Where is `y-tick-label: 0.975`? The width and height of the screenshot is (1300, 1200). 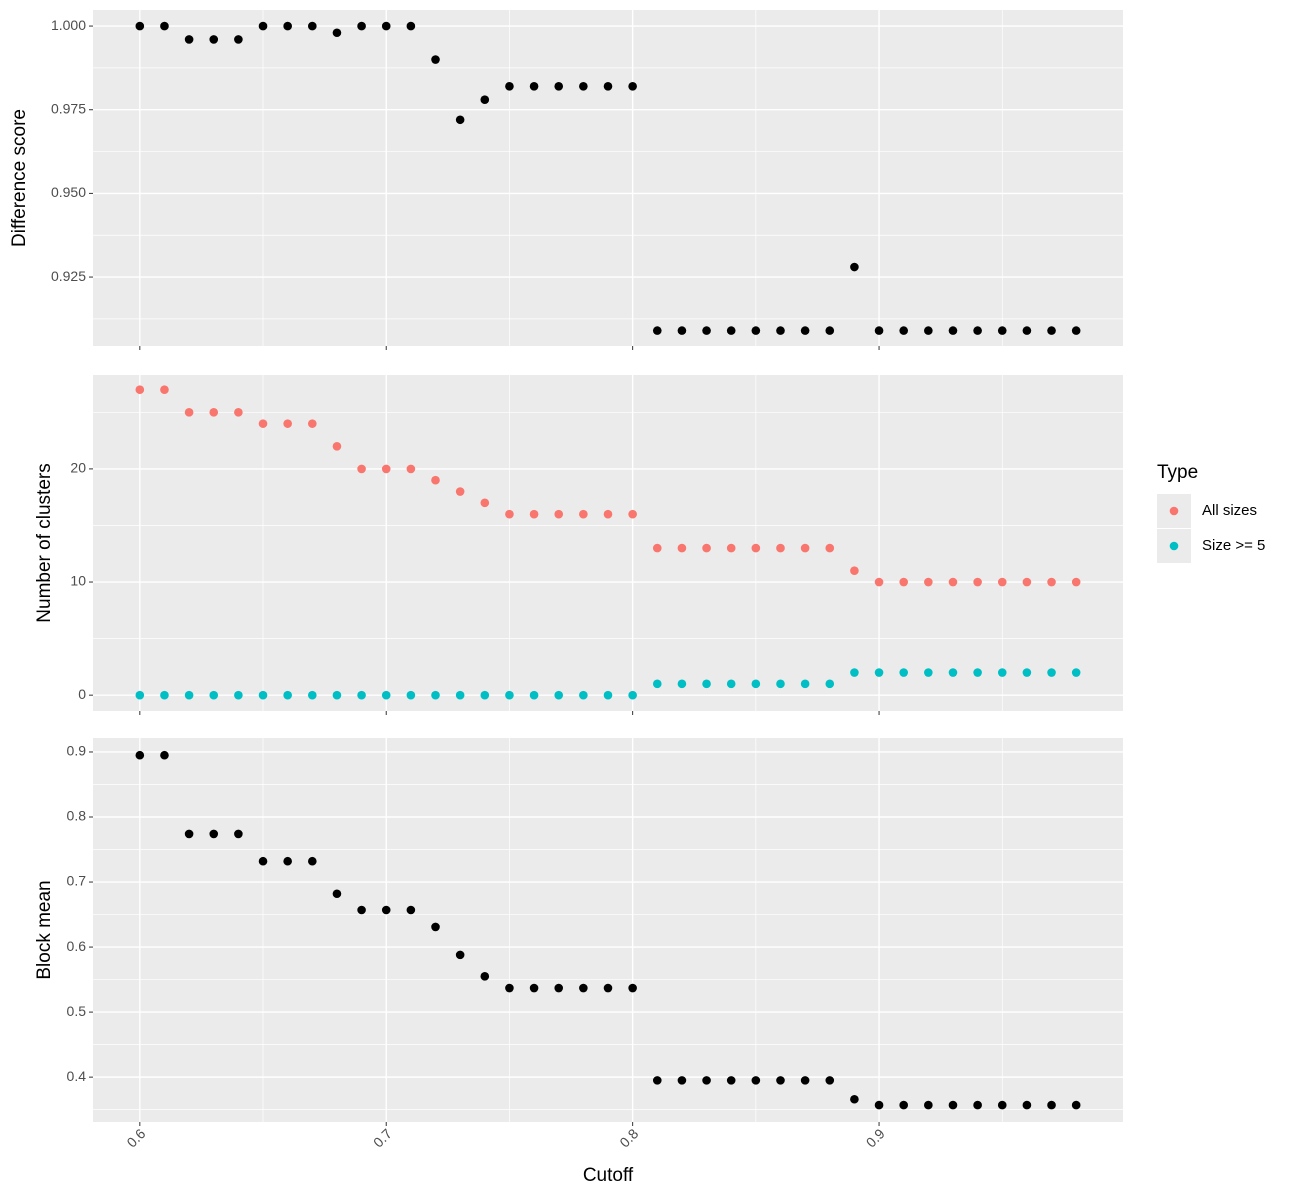 y-tick-label: 0.975 is located at coordinates (68, 108).